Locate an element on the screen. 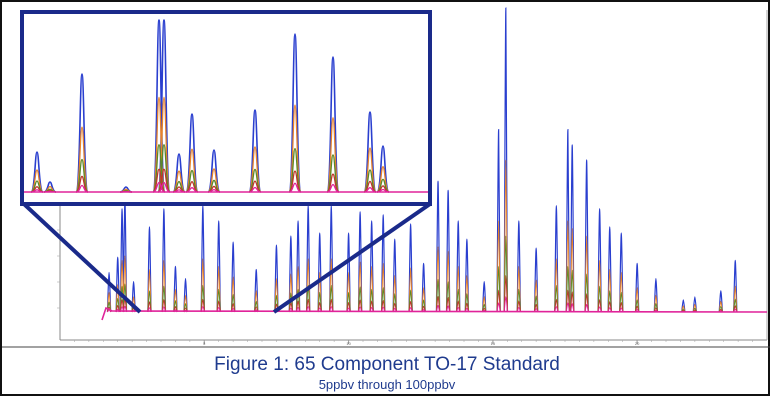 The image size is (770, 396). zoom-connector-left is located at coordinates (82, 258).